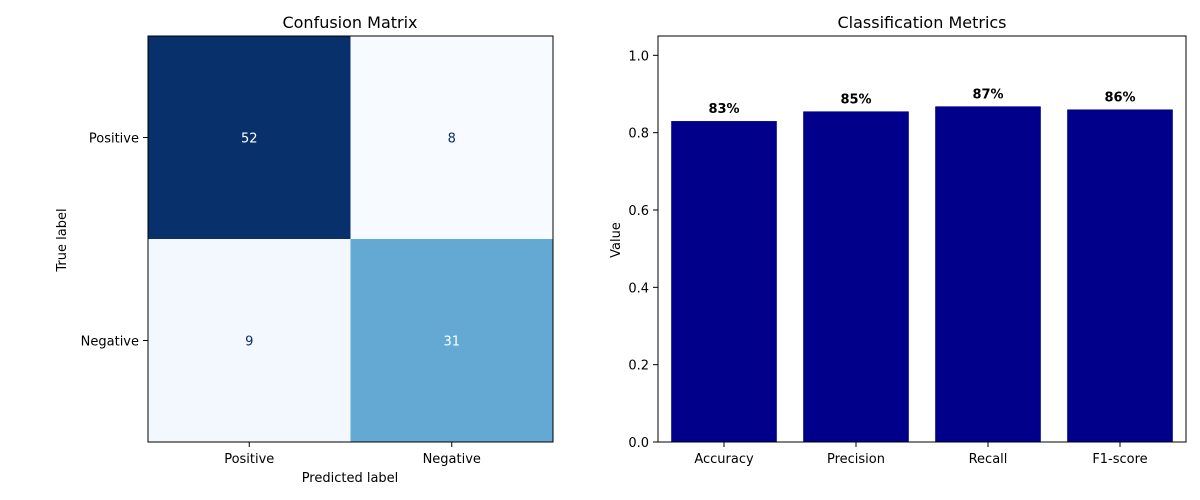 This screenshot has width=1200, height=500. What do you see at coordinates (638, 56) in the screenshot?
I see `y-tick-label: 1.0` at bounding box center [638, 56].